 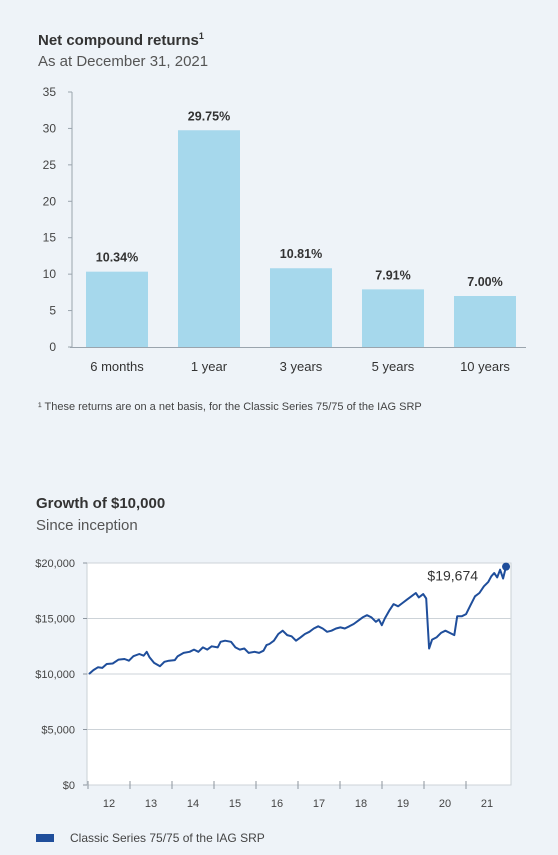 What do you see at coordinates (87, 525) in the screenshot?
I see `line-chart-subtitle: Since inception` at bounding box center [87, 525].